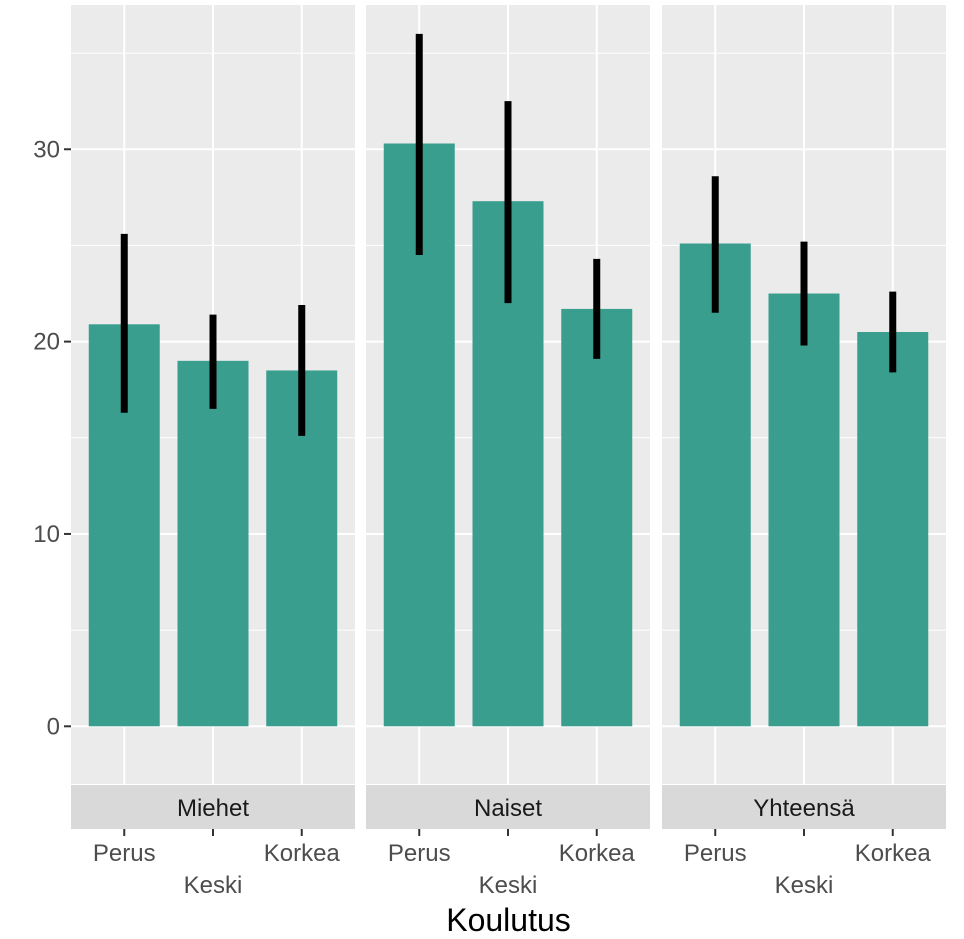  I want to click on y-tick-label: 30, so click(46, 149).